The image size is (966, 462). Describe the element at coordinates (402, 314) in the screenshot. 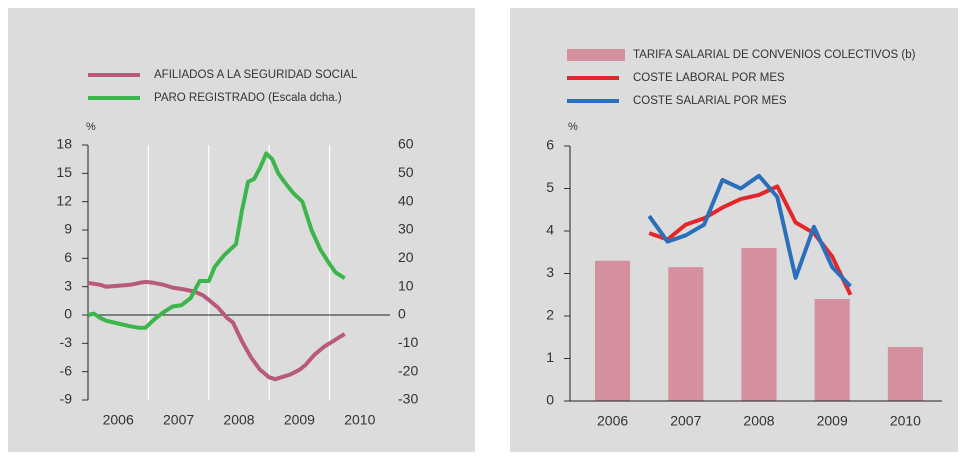

I see `y2-tick-label: 0` at that location.